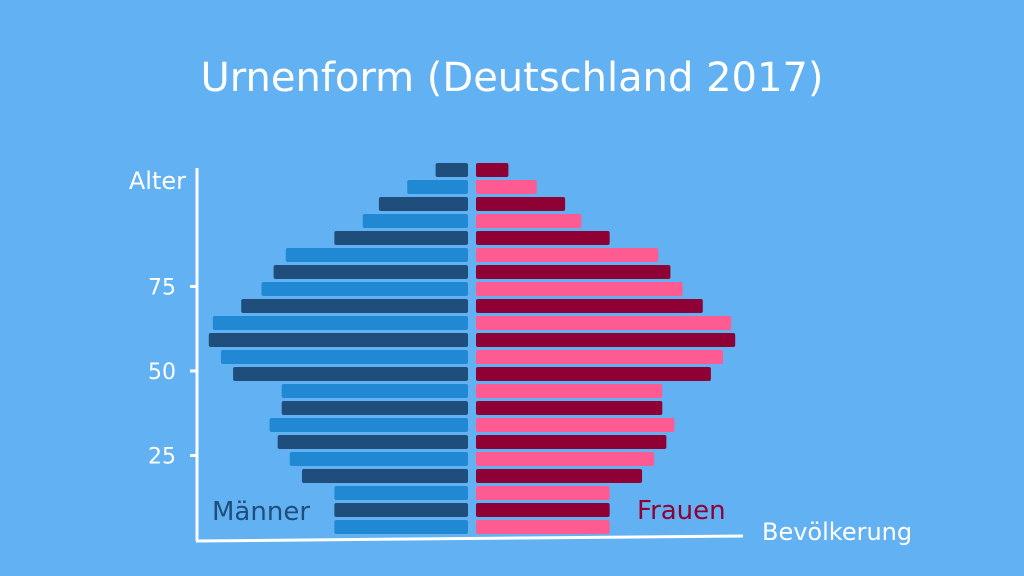 This screenshot has height=576, width=1024. I want to click on y-ticks: 25 50 75, so click(172, 372).